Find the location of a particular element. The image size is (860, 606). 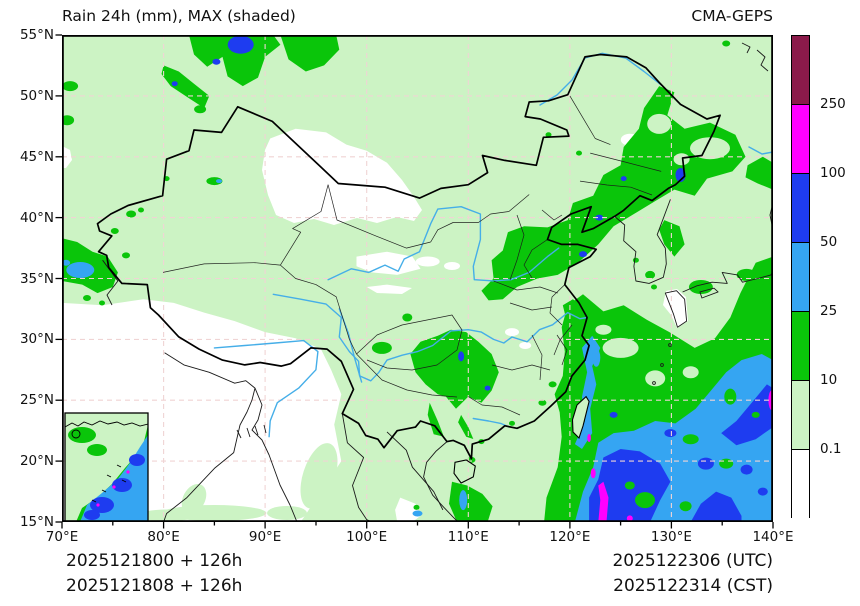

y-tick-label: 20°N is located at coordinates (36, 461).